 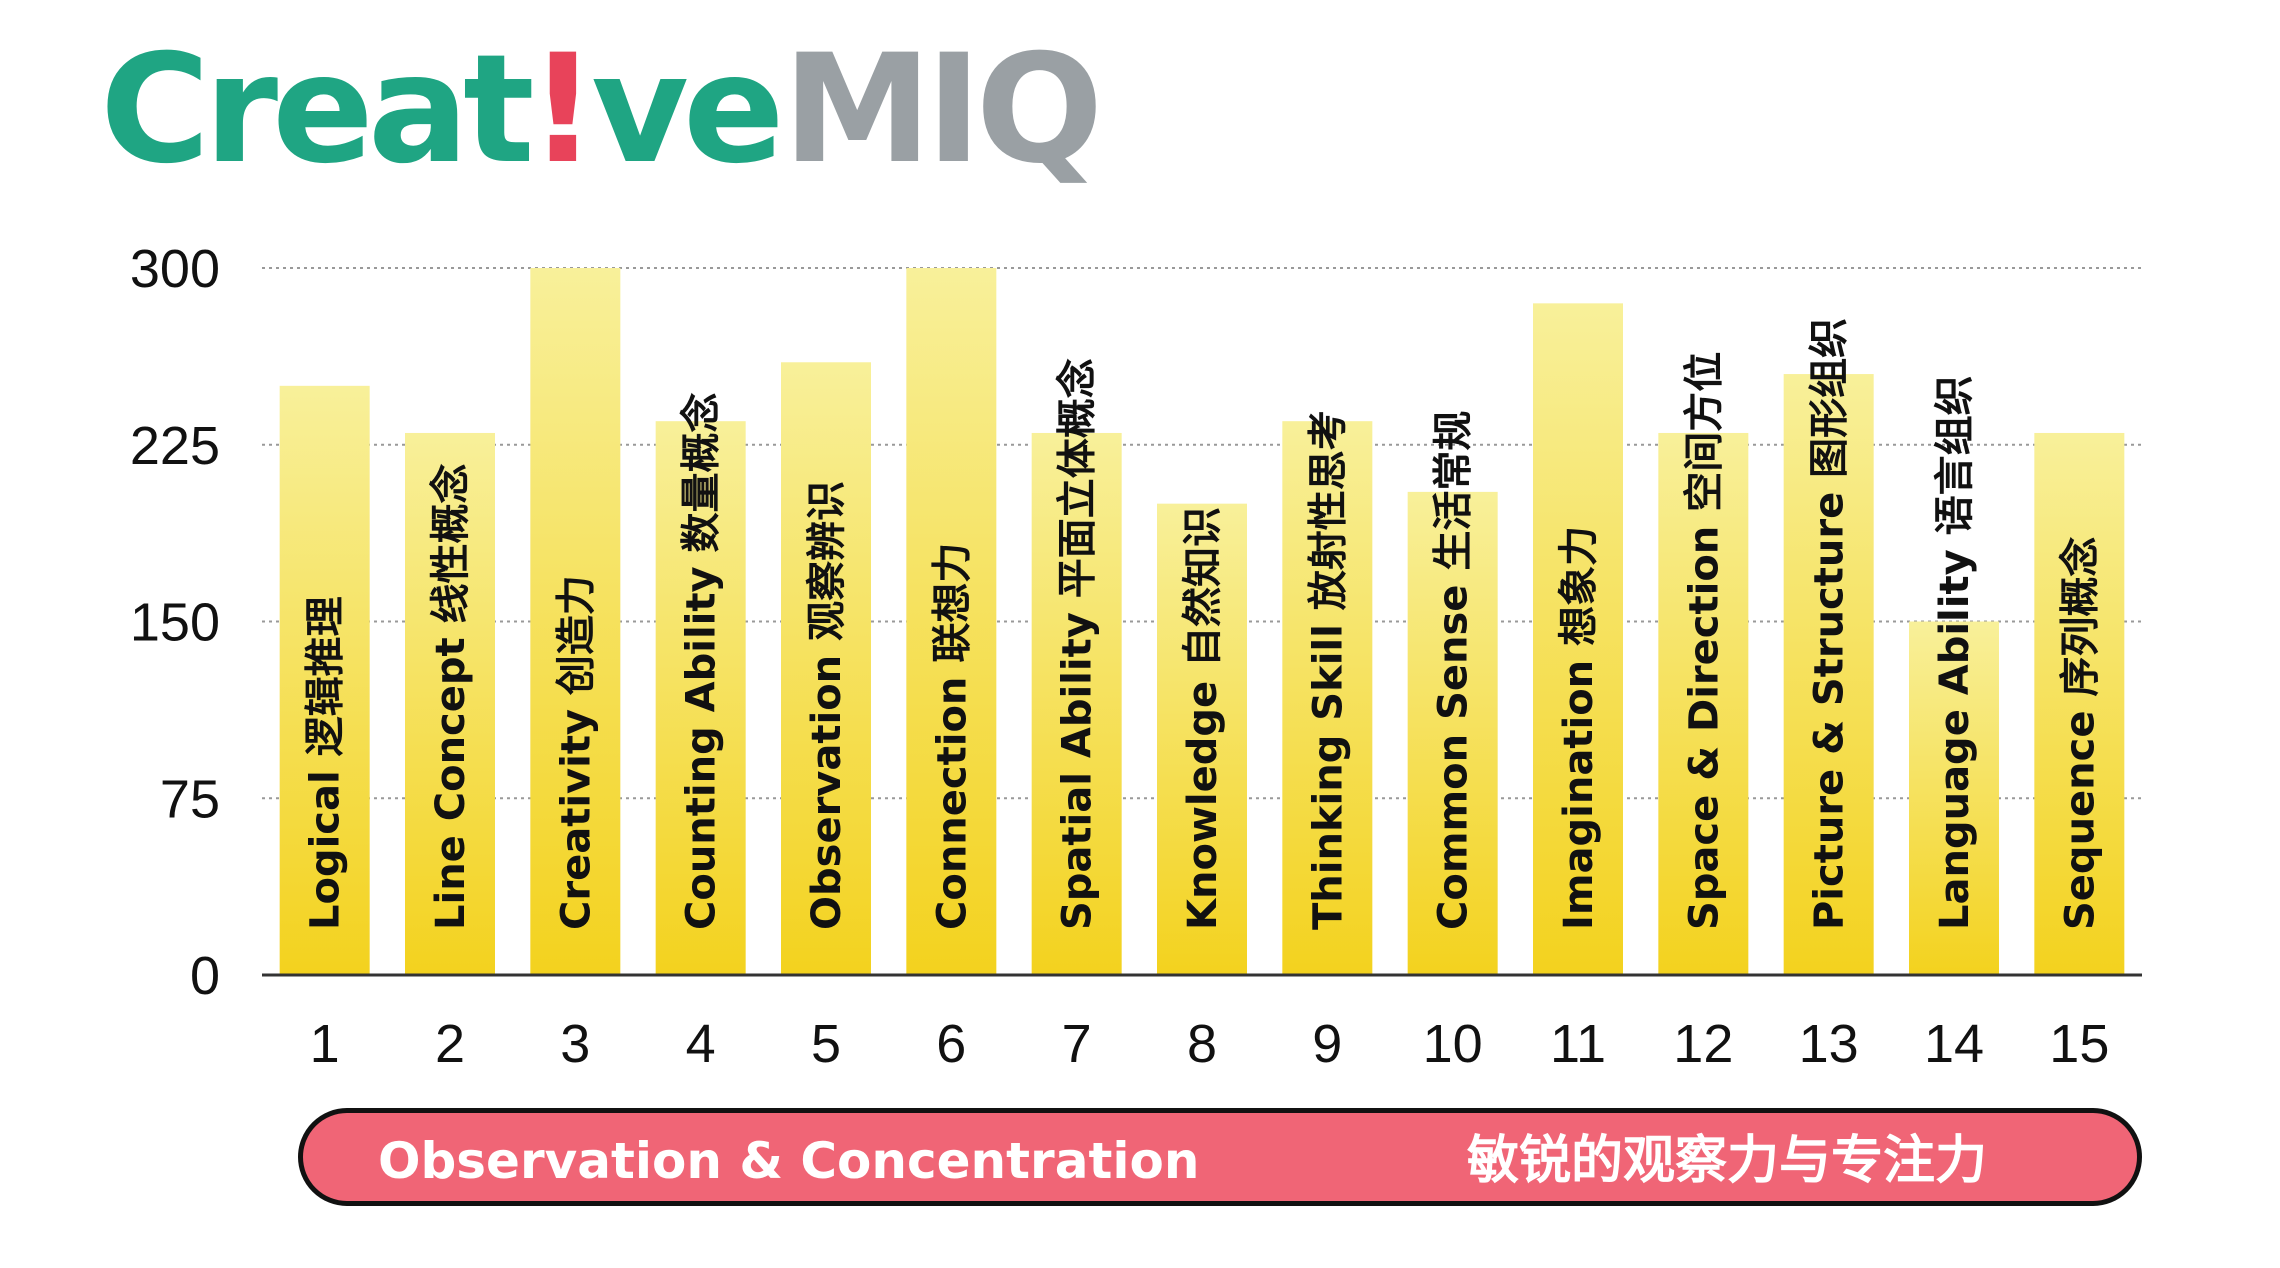 What do you see at coordinates (562, 110) in the screenshot?
I see `logo-exclamation: !` at bounding box center [562, 110].